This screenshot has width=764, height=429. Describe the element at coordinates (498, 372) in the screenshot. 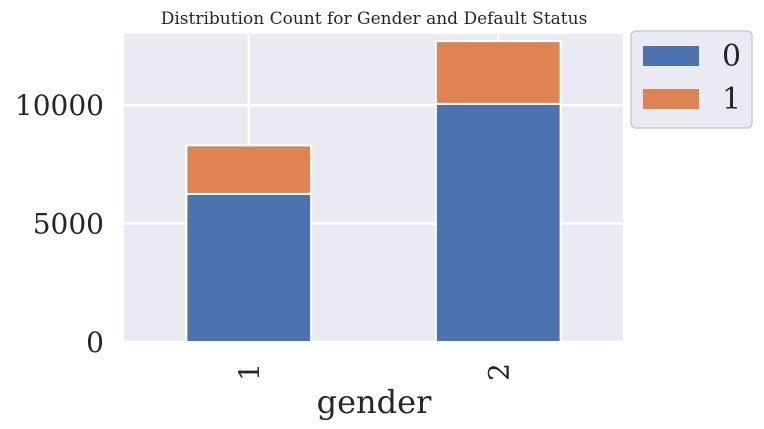

I see `x-tick-label-2: 2` at that location.